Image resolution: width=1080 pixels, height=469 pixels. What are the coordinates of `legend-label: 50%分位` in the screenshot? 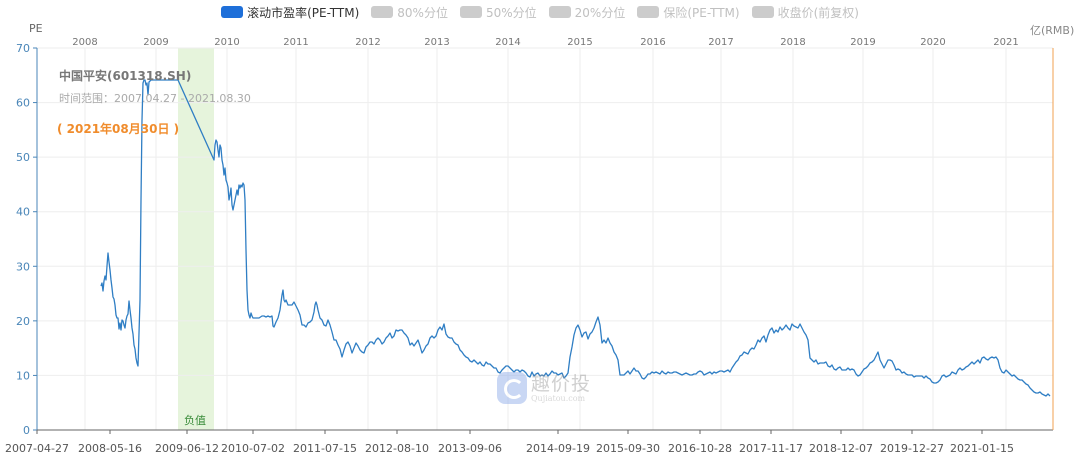 It's located at (511, 12).